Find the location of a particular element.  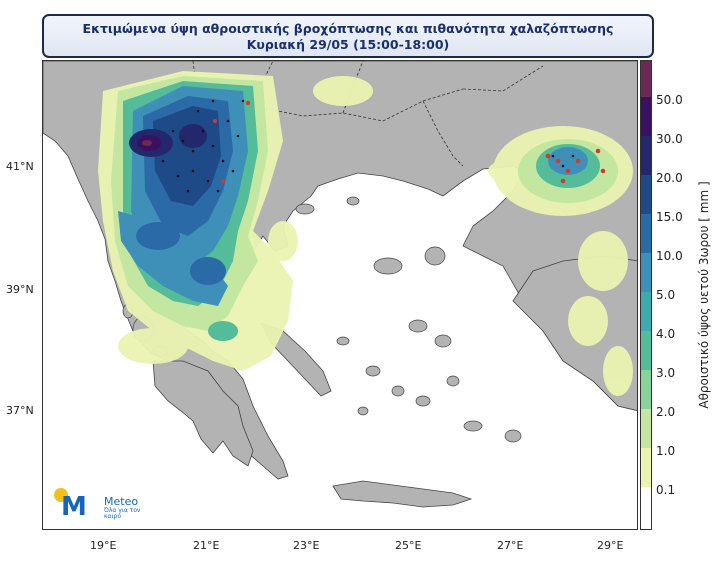

latitude-label-37: 37°N is located at coordinates (20, 410).